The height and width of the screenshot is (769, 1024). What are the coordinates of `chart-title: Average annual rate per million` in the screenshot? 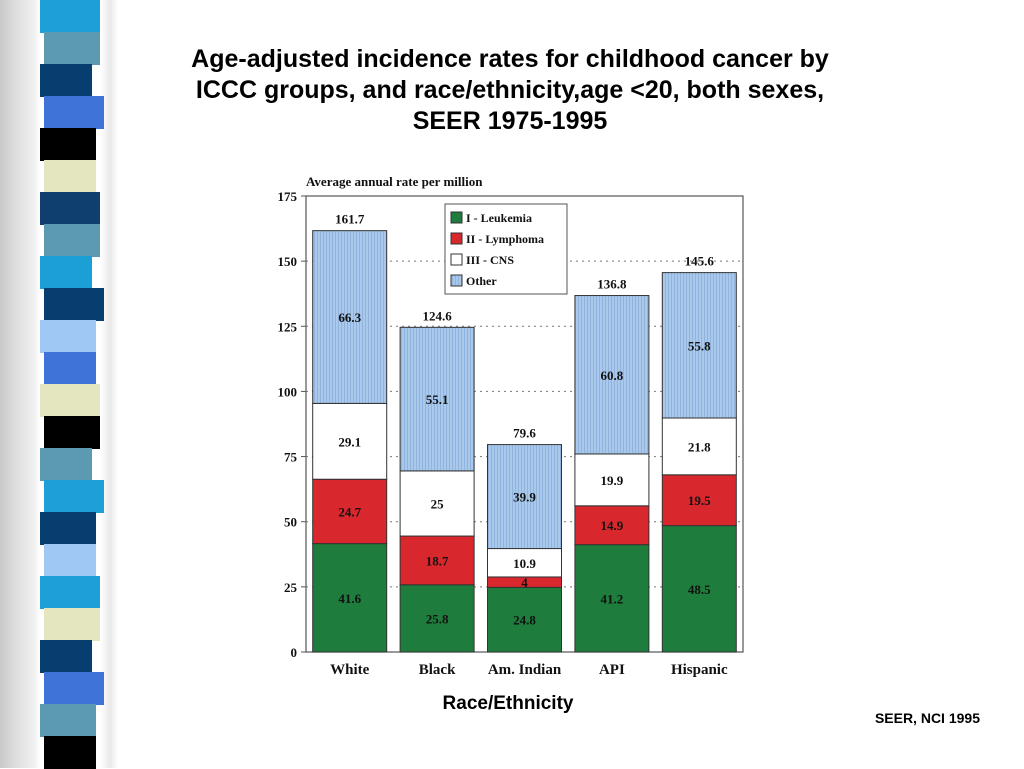 It's located at (394, 181).